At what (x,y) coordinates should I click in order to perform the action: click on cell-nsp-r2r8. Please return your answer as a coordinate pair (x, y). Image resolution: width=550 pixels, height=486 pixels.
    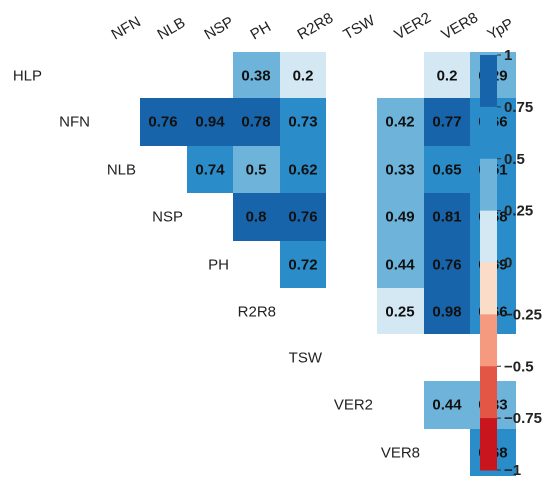
    Looking at the image, I should click on (303, 217).